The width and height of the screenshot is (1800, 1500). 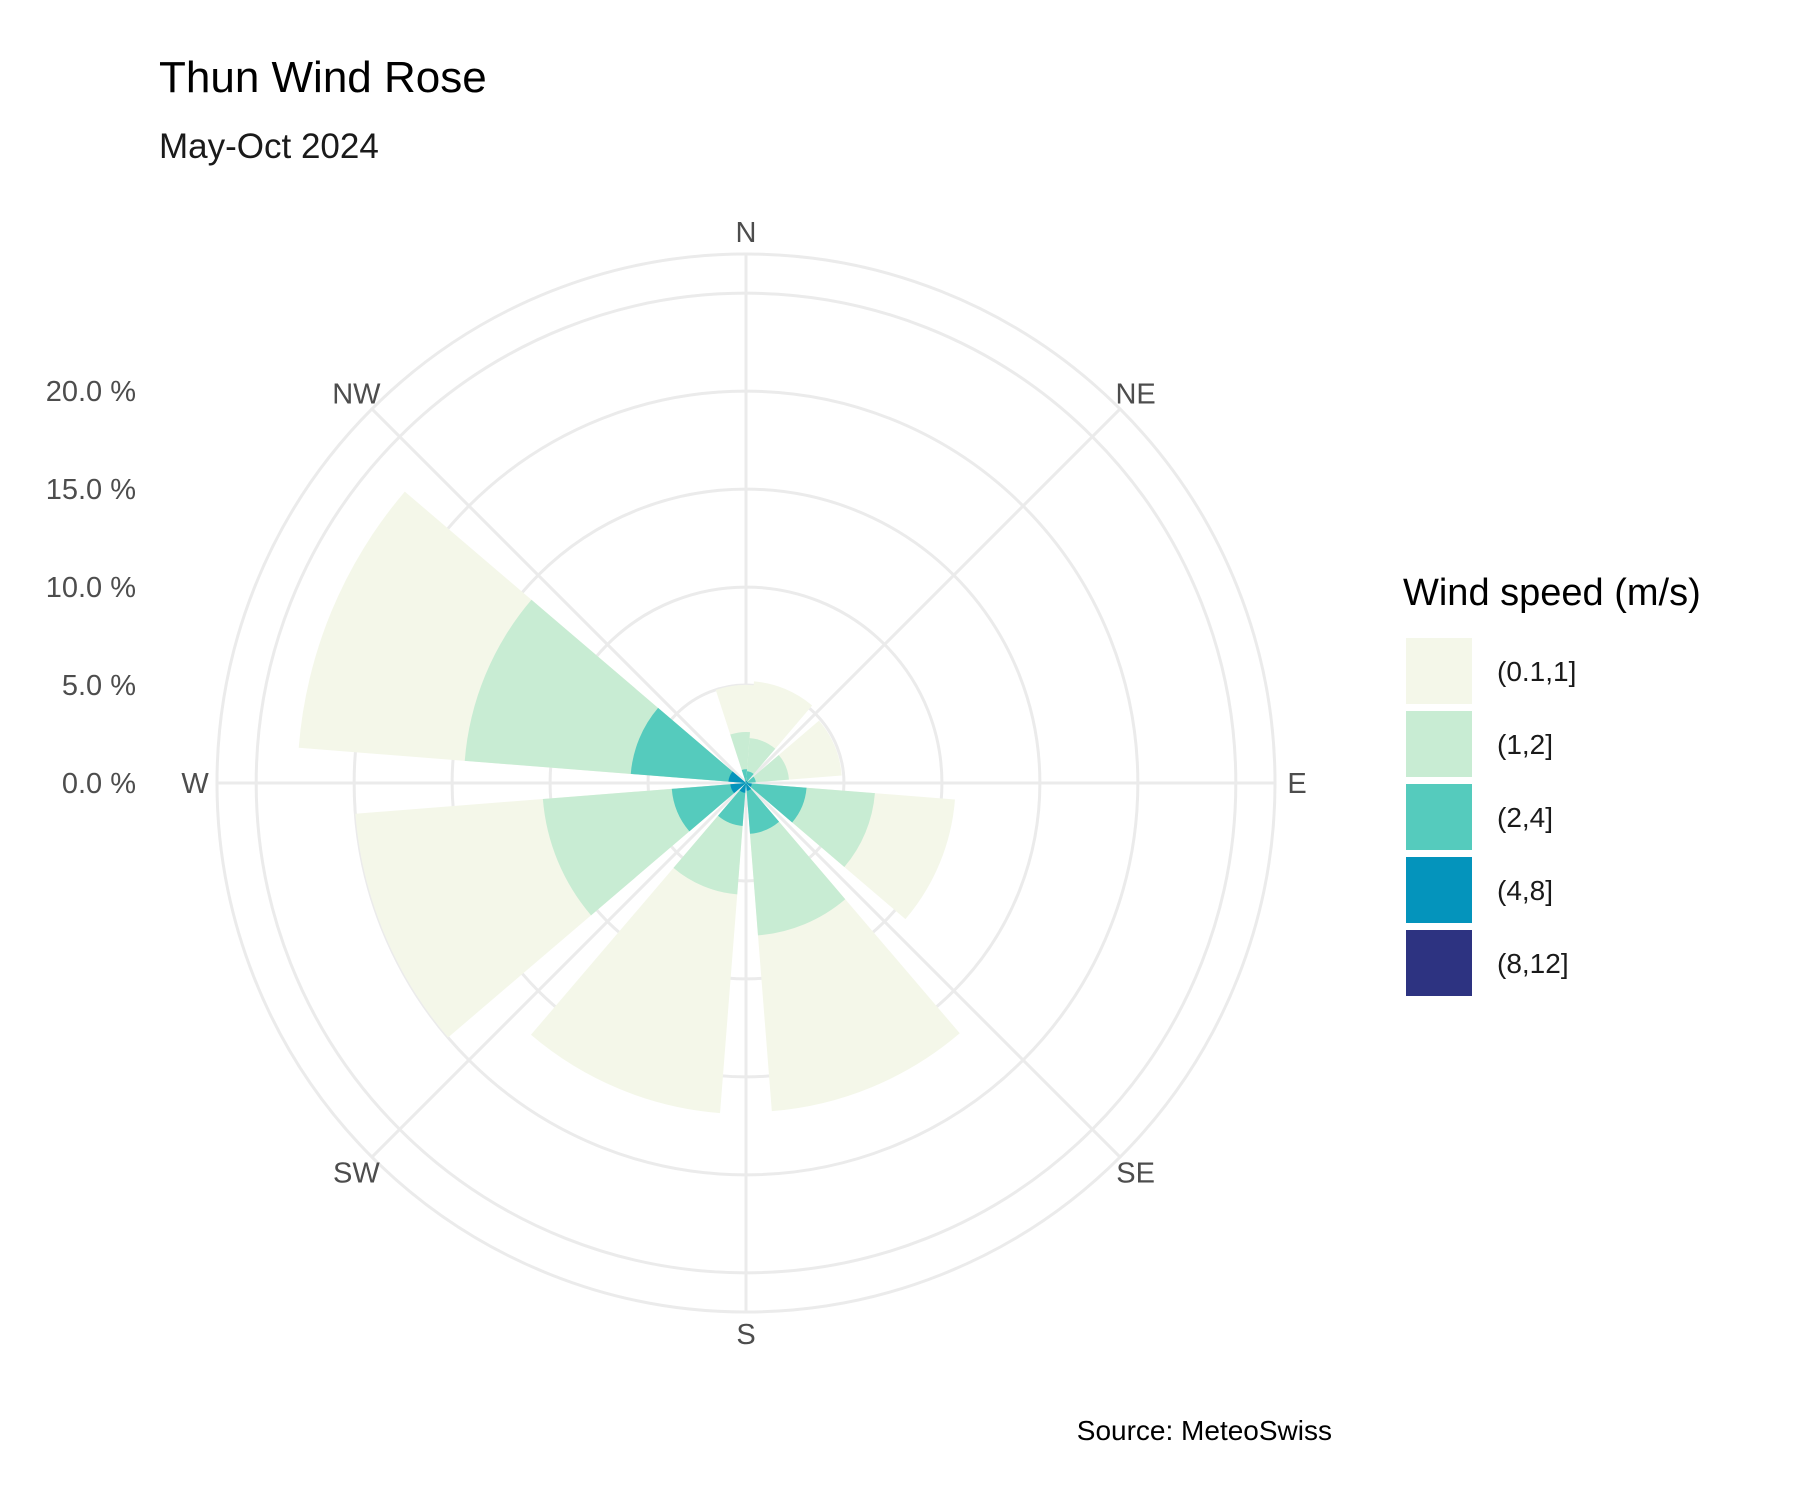 What do you see at coordinates (356, 394) in the screenshot?
I see `direction-label-nw: NW` at bounding box center [356, 394].